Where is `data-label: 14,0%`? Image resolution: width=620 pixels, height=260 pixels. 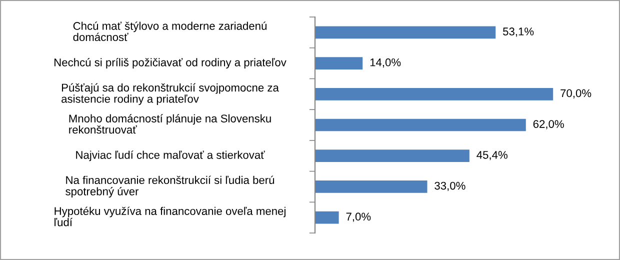 data-label: 14,0% is located at coordinates (385, 63).